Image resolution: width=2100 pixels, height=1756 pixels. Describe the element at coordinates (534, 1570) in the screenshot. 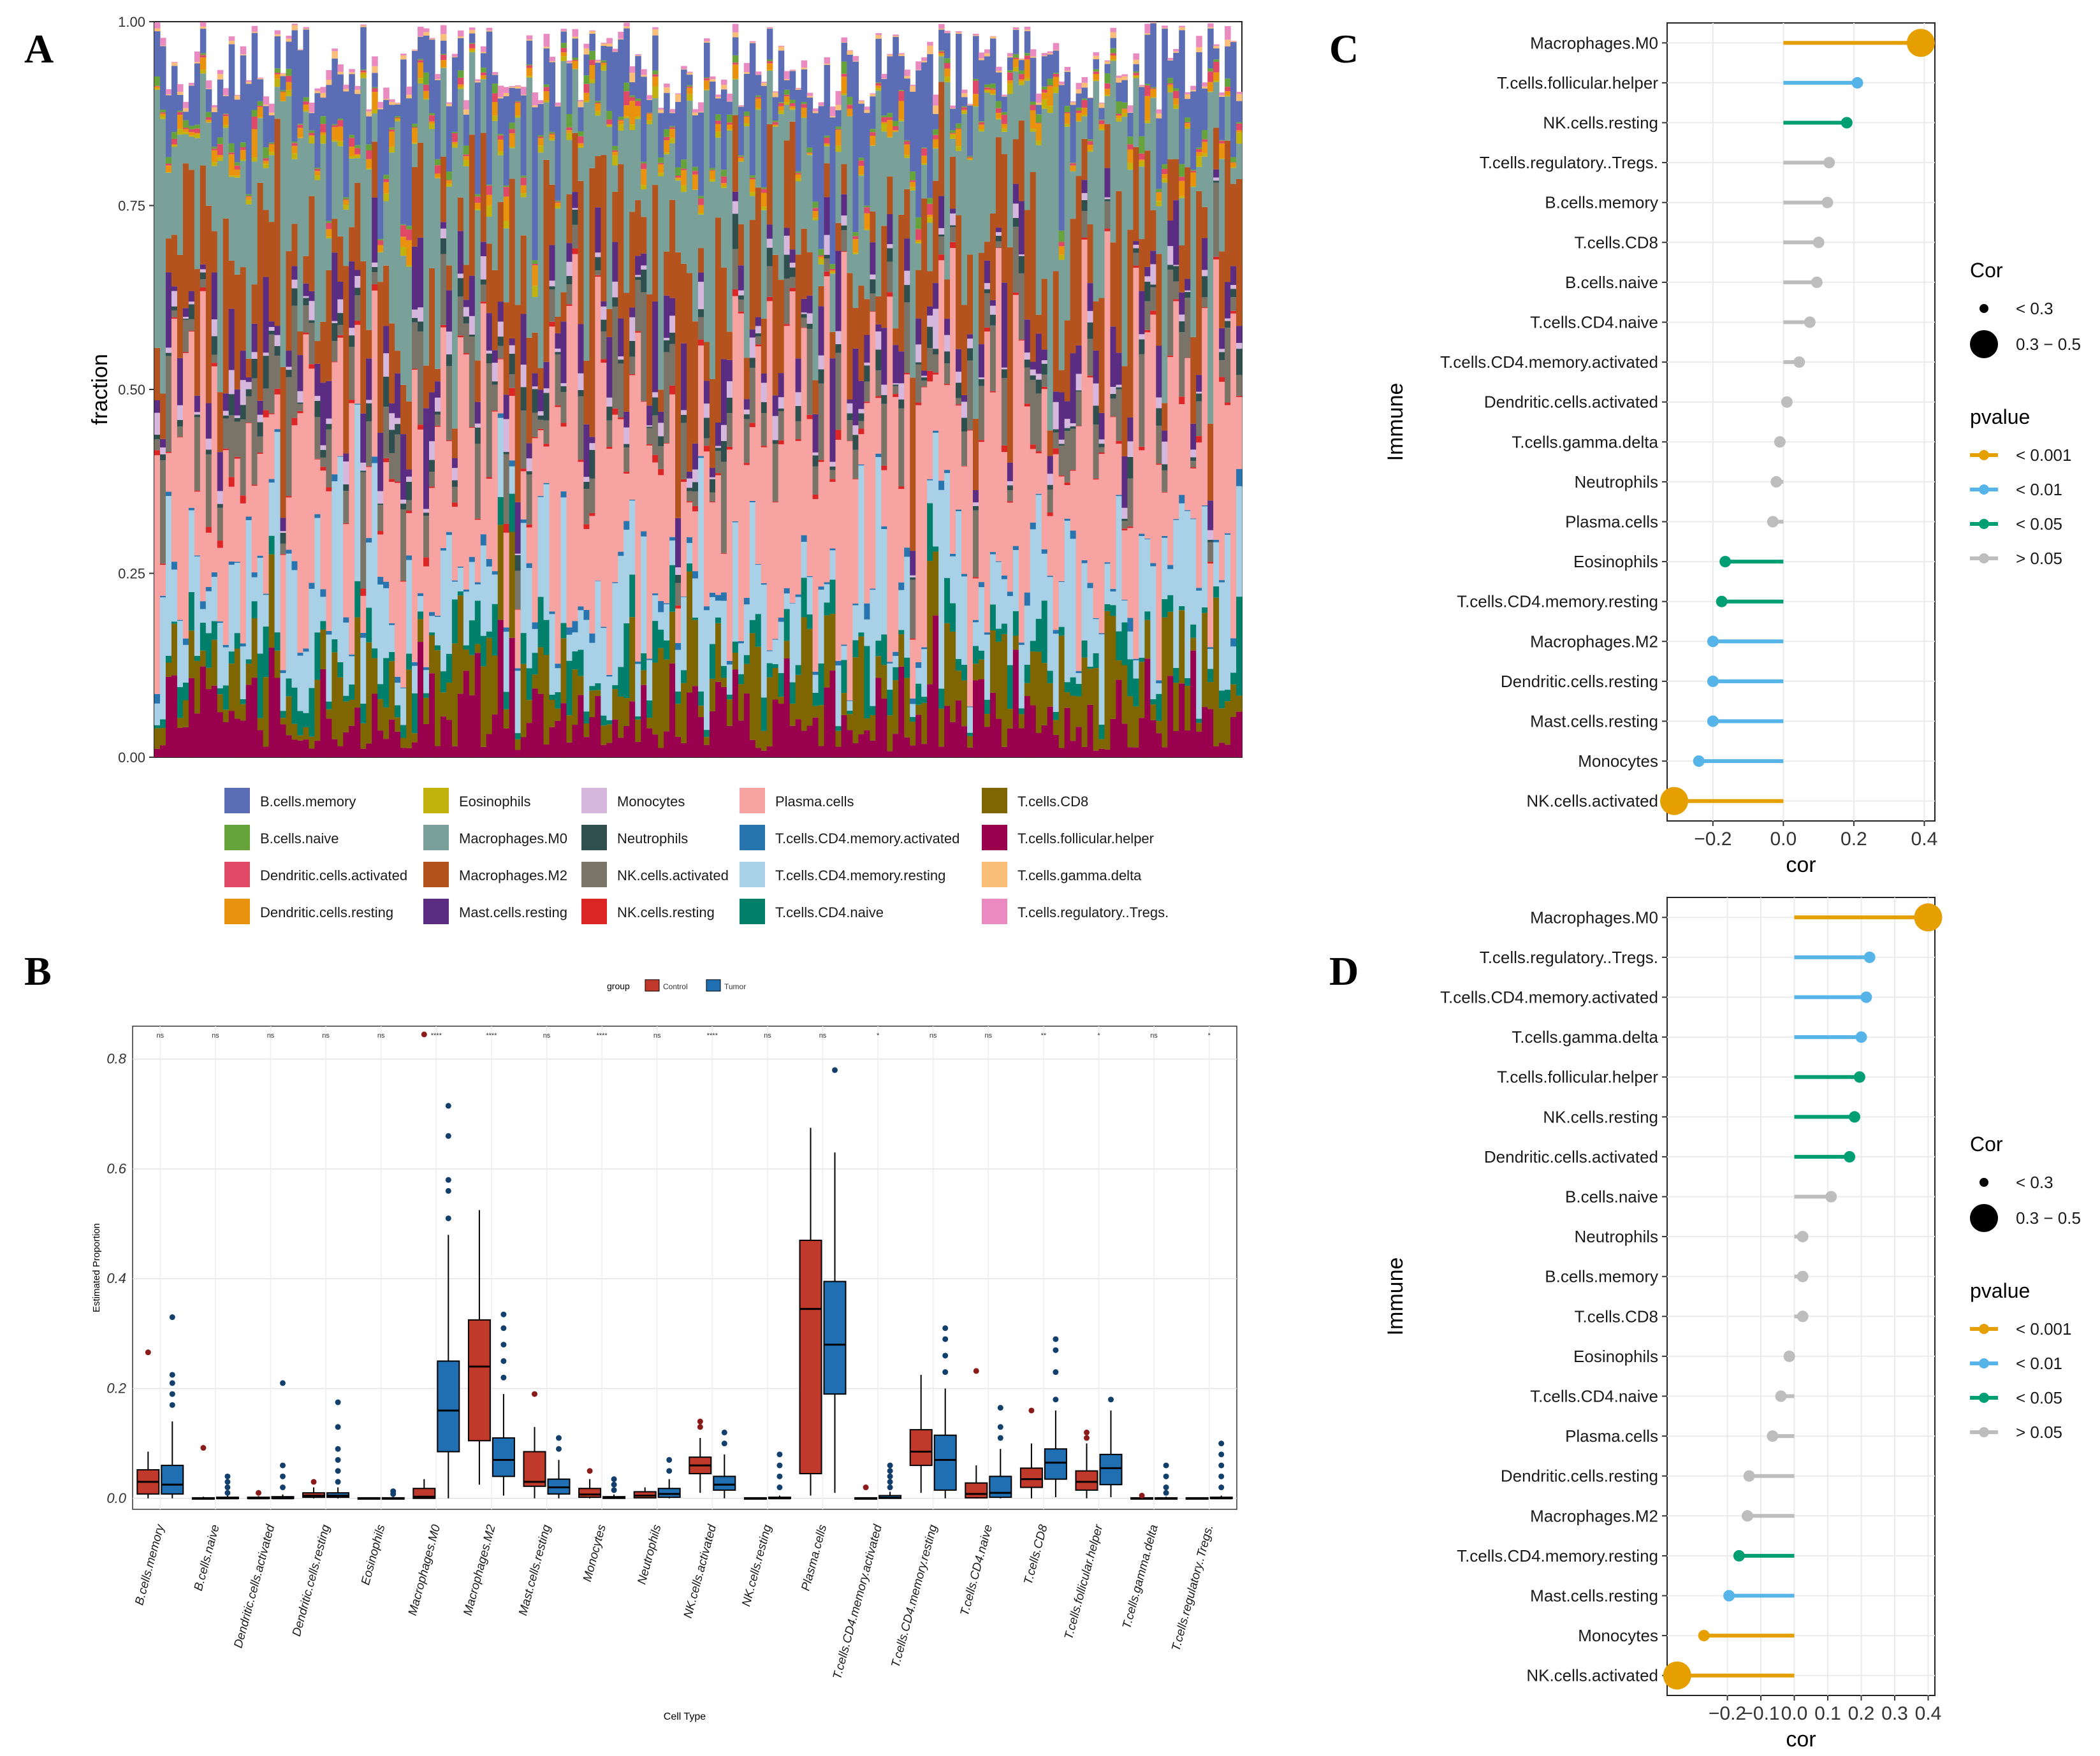

I see `x-tick-label: Mast.cells.resting` at that location.